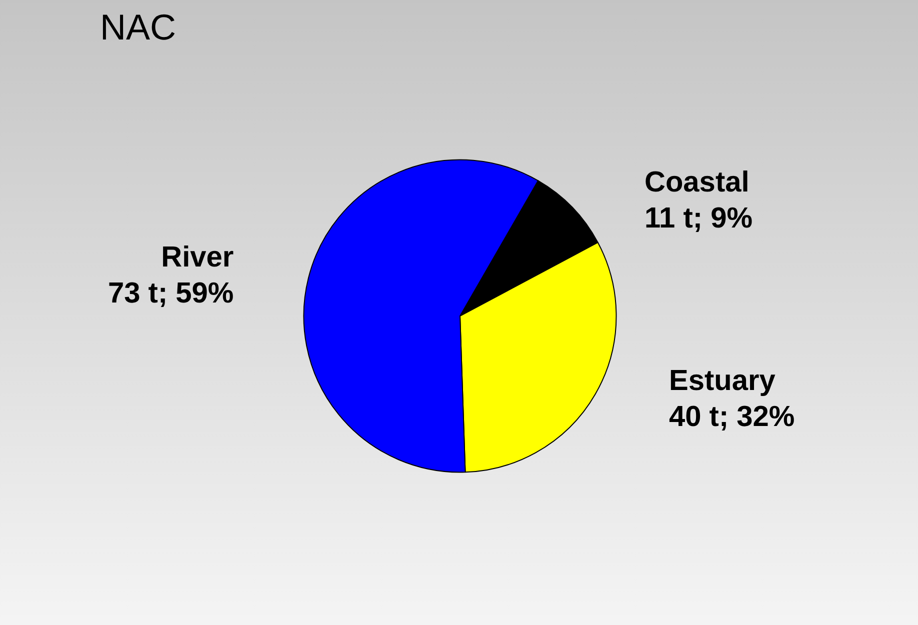 This screenshot has height=625, width=918. I want to click on data-label: 73 t; 59%, so click(171, 294).